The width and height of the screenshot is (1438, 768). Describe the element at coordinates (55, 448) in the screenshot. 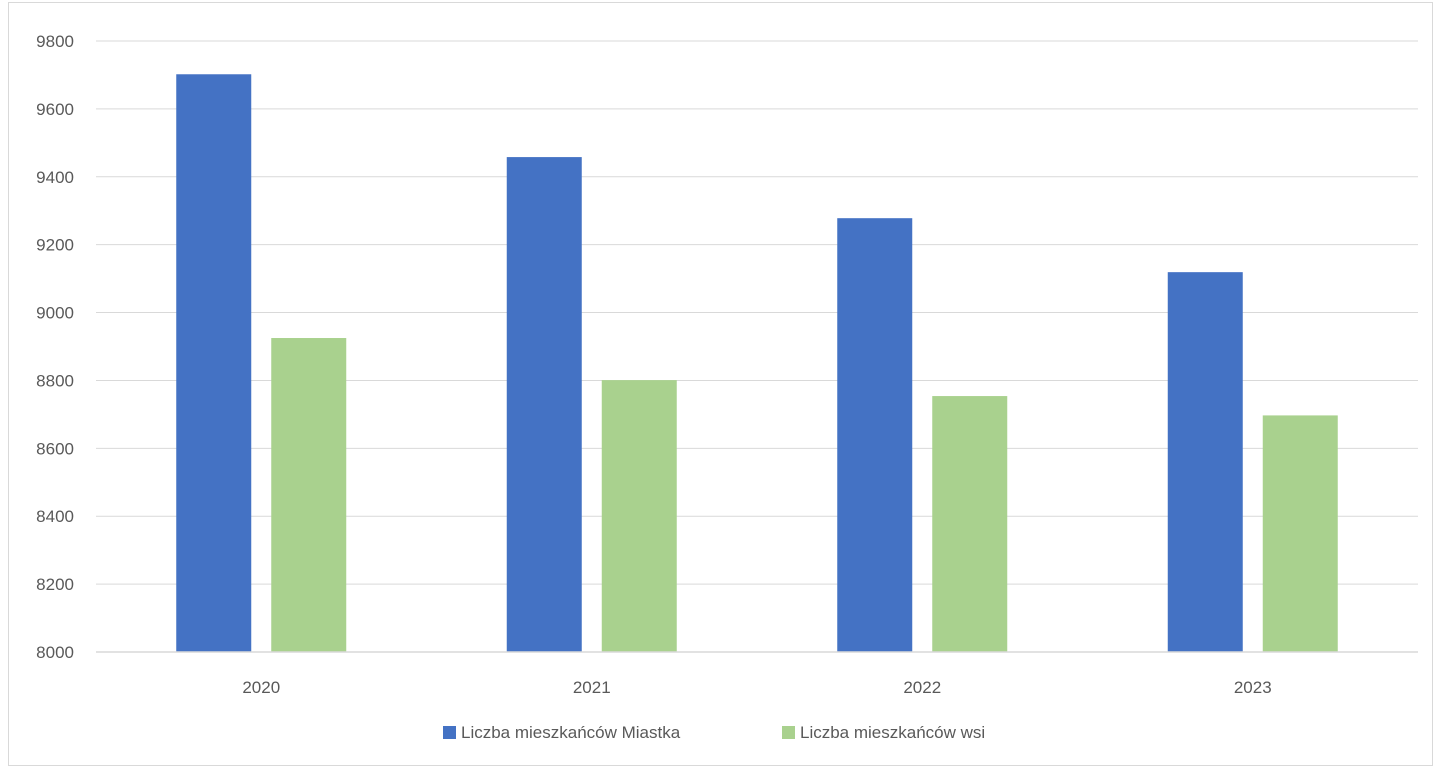

I see `y-tick-label: 8600` at that location.